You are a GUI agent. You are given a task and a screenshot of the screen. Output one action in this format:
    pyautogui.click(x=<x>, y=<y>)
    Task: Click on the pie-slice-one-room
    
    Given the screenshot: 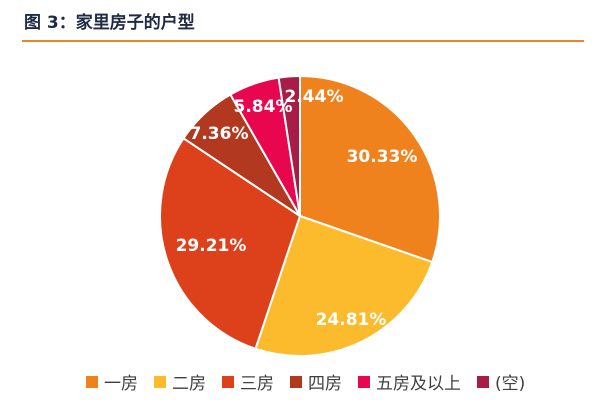 What is the action you would take?
    pyautogui.click(x=370, y=169)
    